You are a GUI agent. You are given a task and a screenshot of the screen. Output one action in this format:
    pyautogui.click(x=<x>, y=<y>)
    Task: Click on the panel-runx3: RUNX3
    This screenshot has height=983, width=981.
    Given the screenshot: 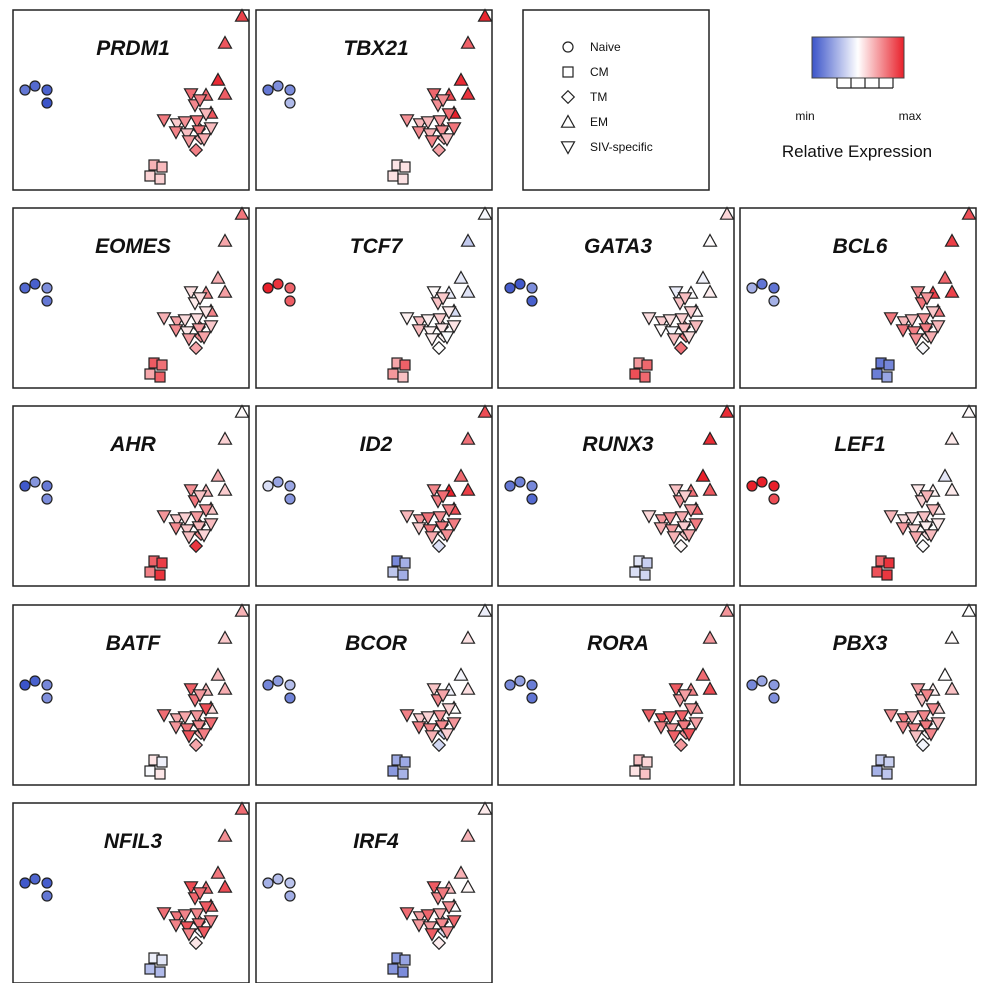 What is the action you would take?
    pyautogui.click(x=616, y=495)
    